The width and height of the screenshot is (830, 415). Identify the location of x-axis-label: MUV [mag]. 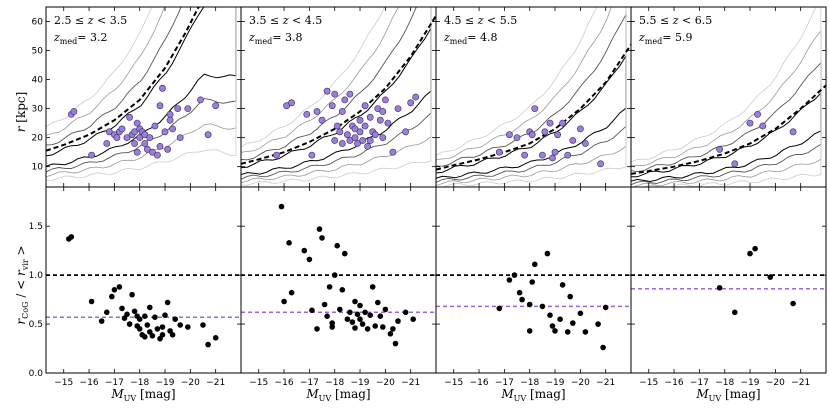
(727, 395).